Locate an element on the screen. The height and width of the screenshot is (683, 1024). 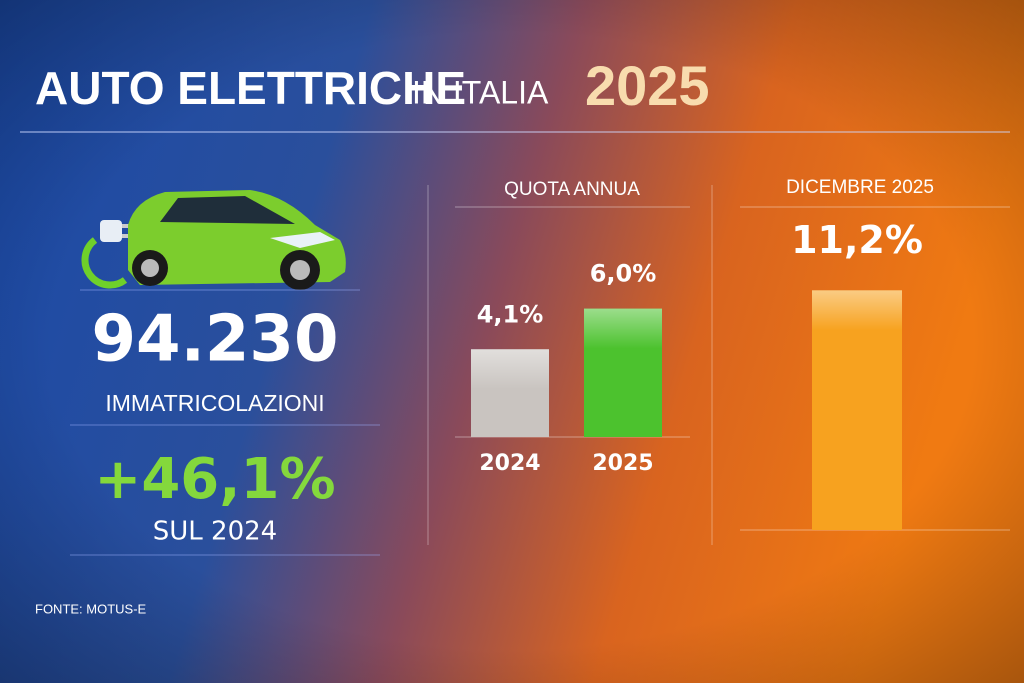
source: FONTE: MOTUS-E is located at coordinates (91, 608).